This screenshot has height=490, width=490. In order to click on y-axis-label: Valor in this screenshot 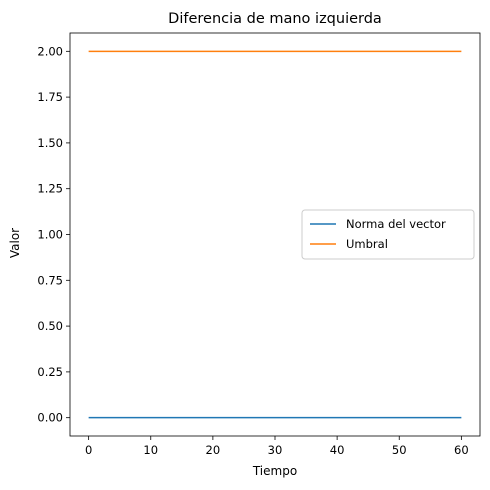, I will do `click(15, 243)`.